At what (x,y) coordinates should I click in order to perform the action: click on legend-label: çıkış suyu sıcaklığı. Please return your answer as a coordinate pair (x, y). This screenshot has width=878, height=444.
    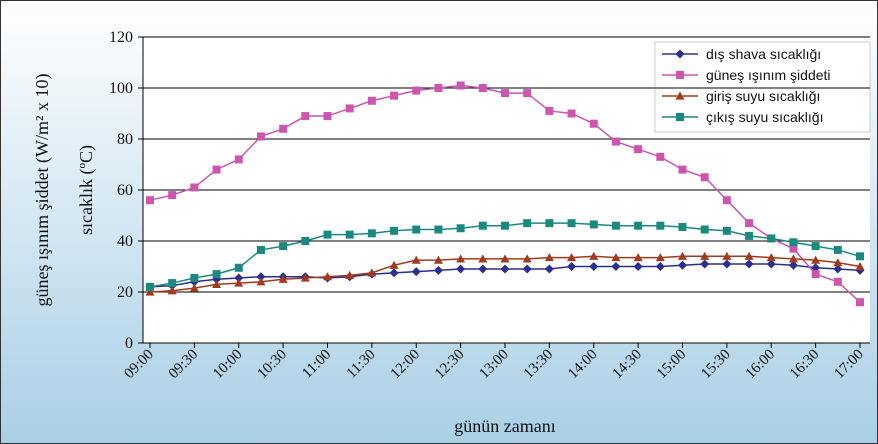
    Looking at the image, I should click on (764, 117).